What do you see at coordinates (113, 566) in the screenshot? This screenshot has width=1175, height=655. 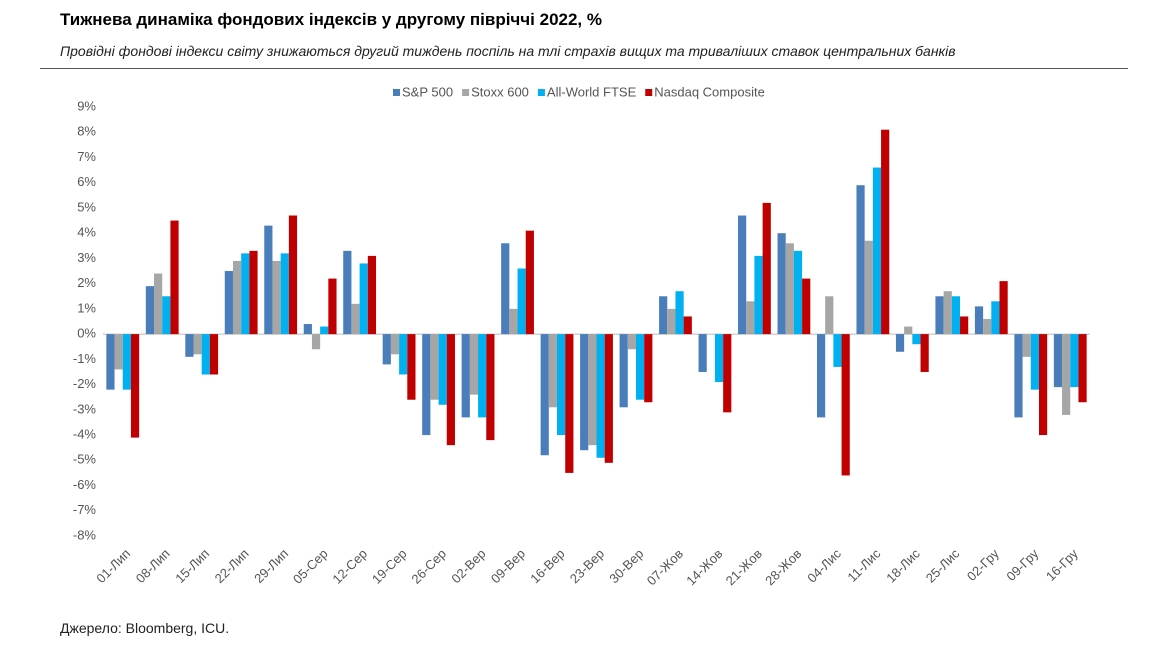 I see `x-tick-label: 01-Лип` at bounding box center [113, 566].